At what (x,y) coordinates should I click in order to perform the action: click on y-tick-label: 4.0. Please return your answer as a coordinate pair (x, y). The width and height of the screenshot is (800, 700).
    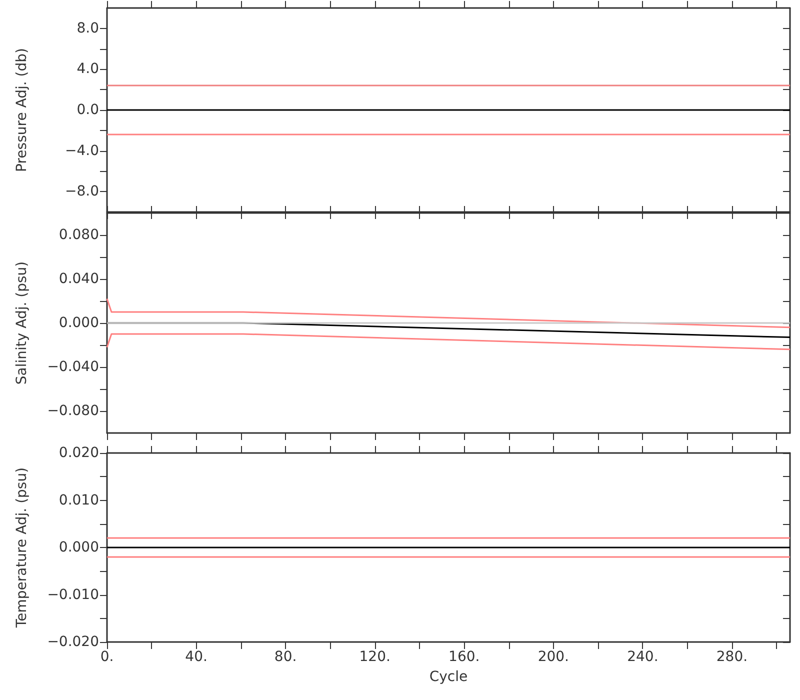
    Looking at the image, I should click on (87, 69).